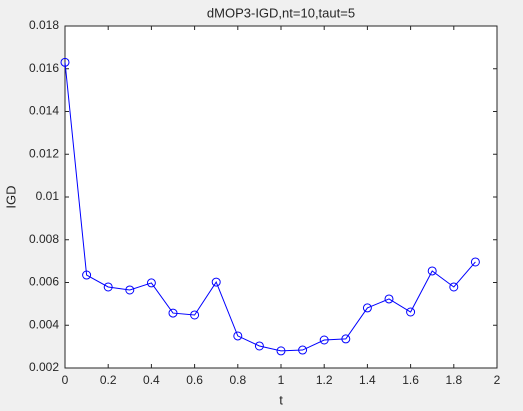  Describe the element at coordinates (44, 25) in the screenshot. I see `y-tick-label: 0.018` at that location.